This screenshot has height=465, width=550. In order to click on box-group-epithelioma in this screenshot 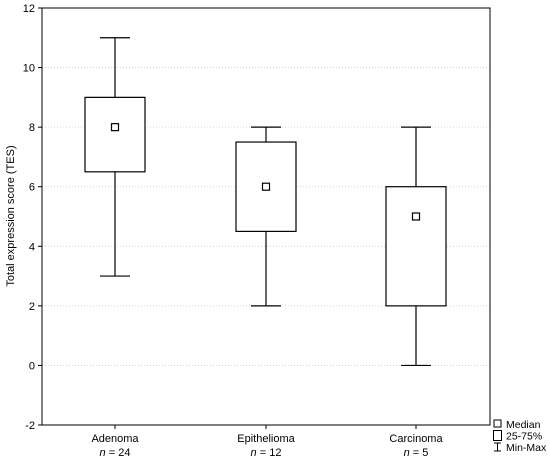, I will do `click(266, 216)`.